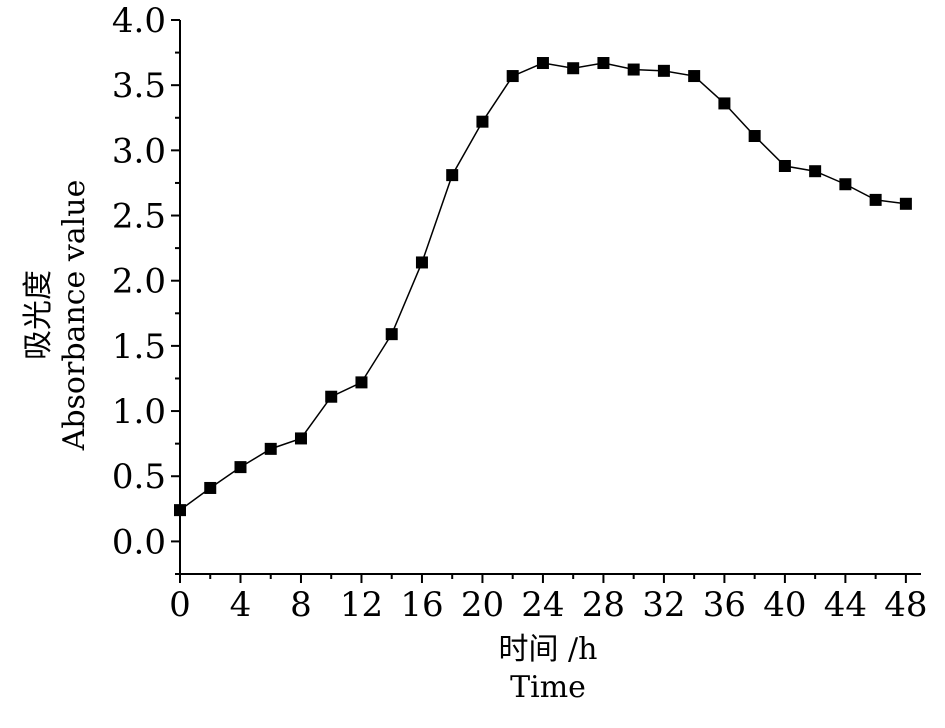 The height and width of the screenshot is (728, 945). What do you see at coordinates (482, 605) in the screenshot?
I see `x-tick-label: 20` at bounding box center [482, 605].